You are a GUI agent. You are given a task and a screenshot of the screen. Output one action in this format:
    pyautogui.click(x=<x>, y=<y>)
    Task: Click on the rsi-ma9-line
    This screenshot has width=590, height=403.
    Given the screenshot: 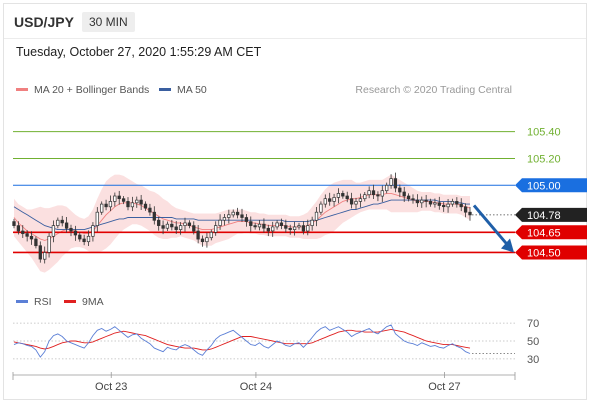 What is the action you would take?
    pyautogui.click(x=242, y=339)
    